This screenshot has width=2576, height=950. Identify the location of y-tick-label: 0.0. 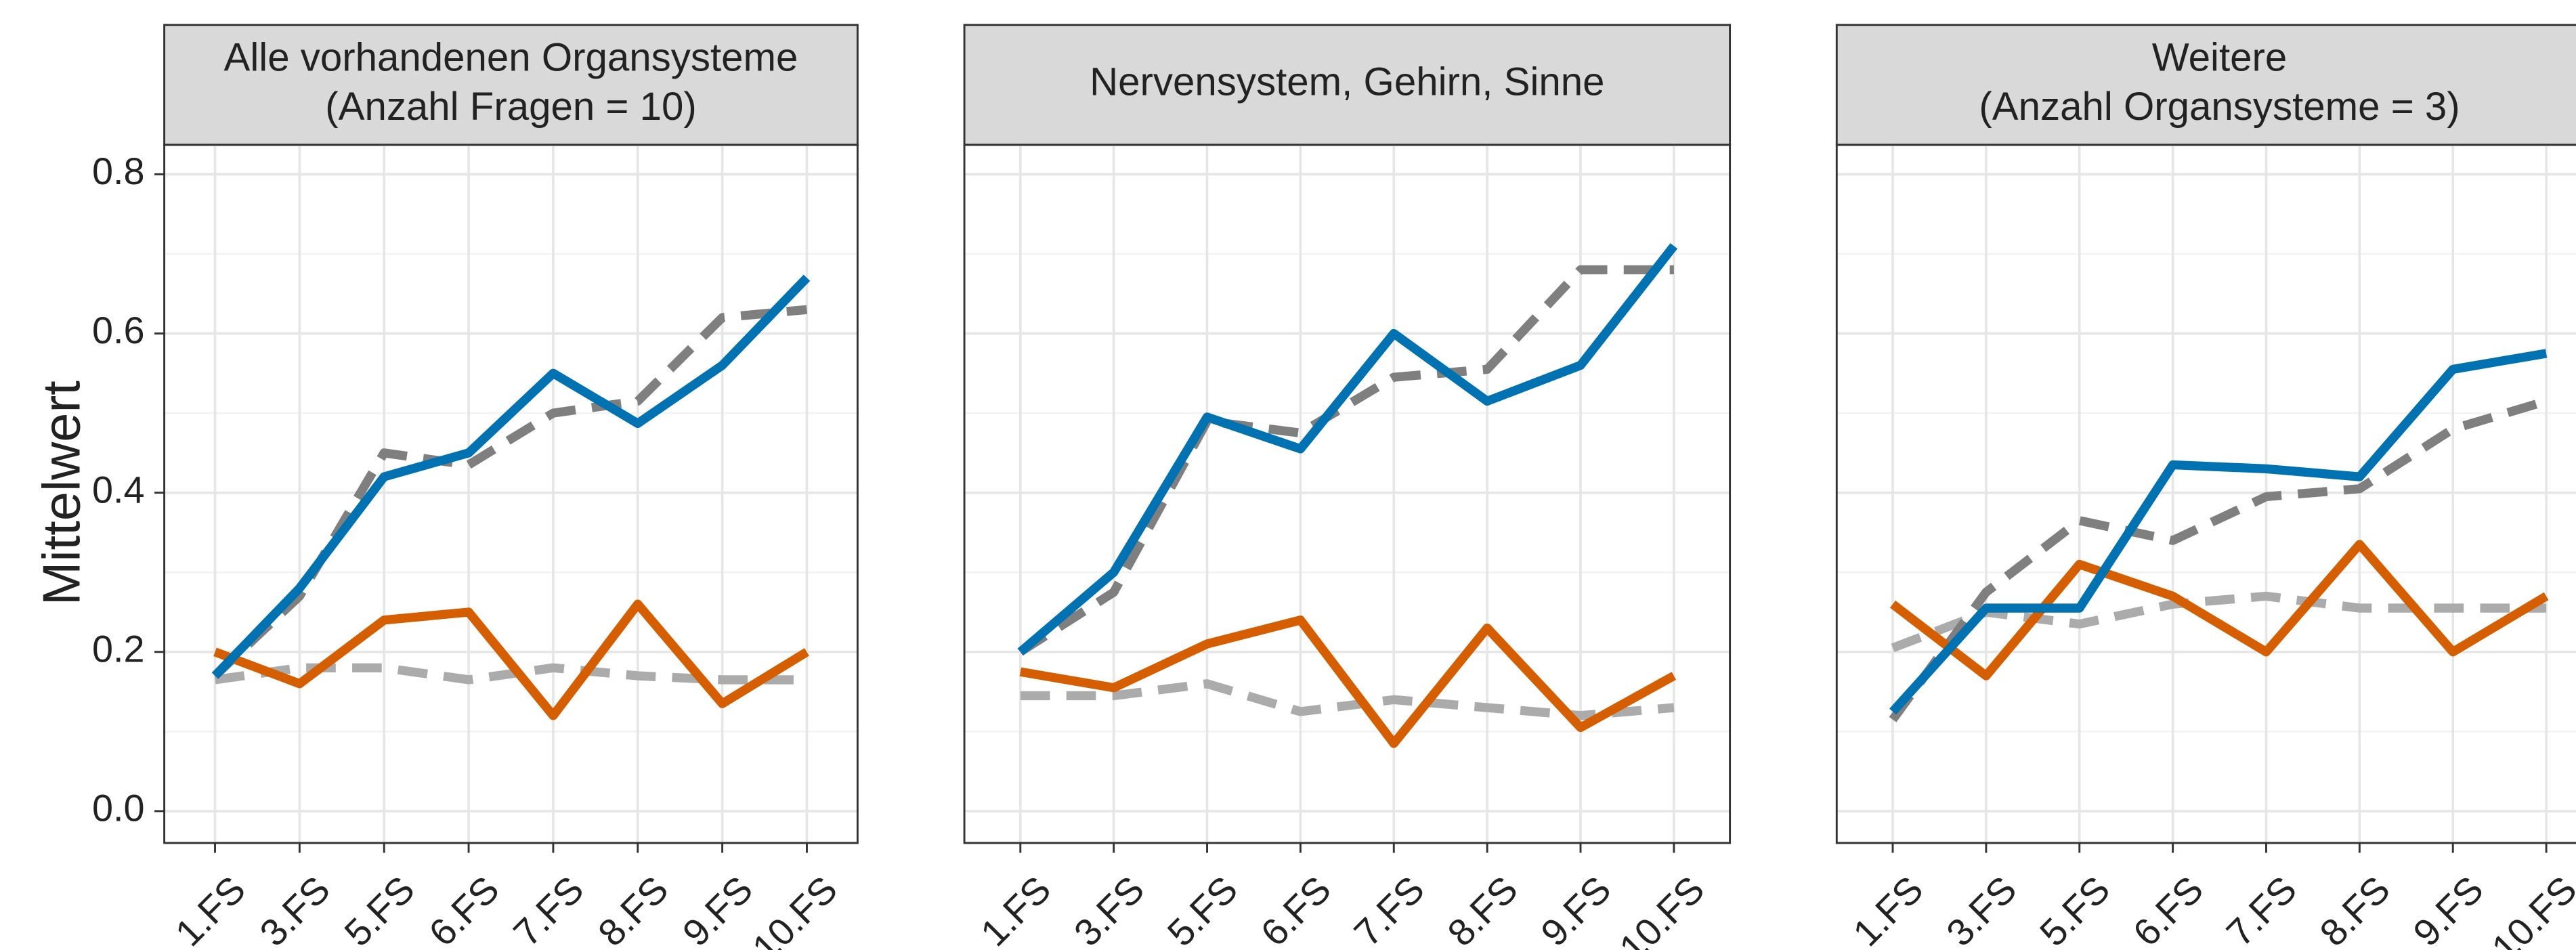
(118, 808).